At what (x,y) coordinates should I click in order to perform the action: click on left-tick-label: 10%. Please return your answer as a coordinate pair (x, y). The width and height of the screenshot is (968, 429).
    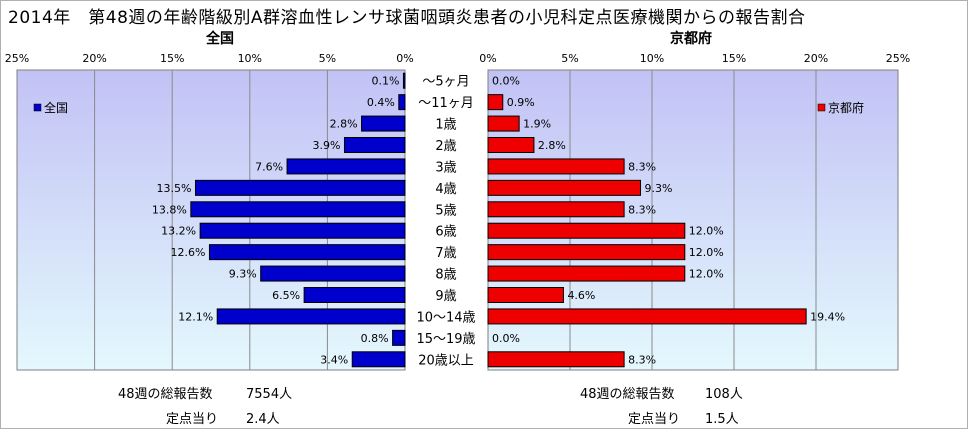
    Looking at the image, I should click on (250, 58).